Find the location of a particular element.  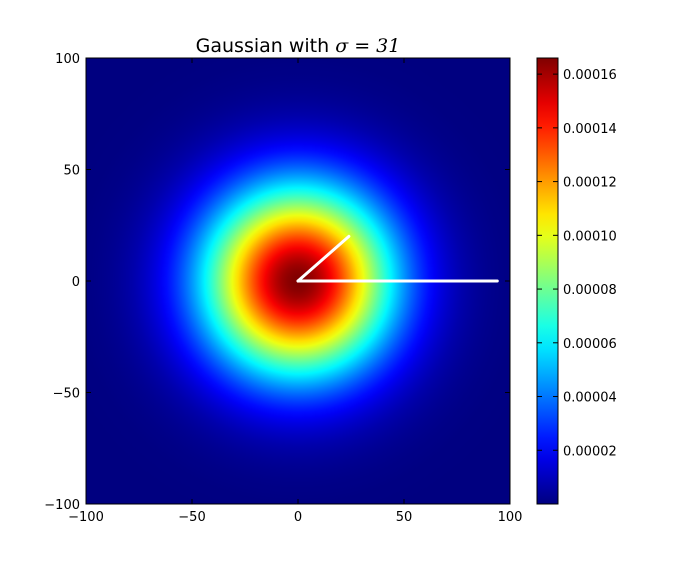

y-tick-label: −100 is located at coordinates (62, 505).